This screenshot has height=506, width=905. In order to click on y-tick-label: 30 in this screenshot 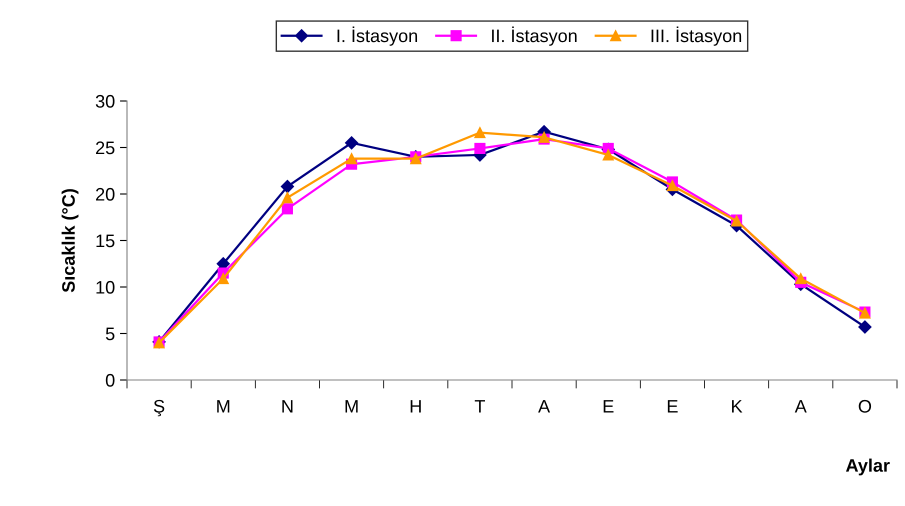, I will do `click(105, 101)`.